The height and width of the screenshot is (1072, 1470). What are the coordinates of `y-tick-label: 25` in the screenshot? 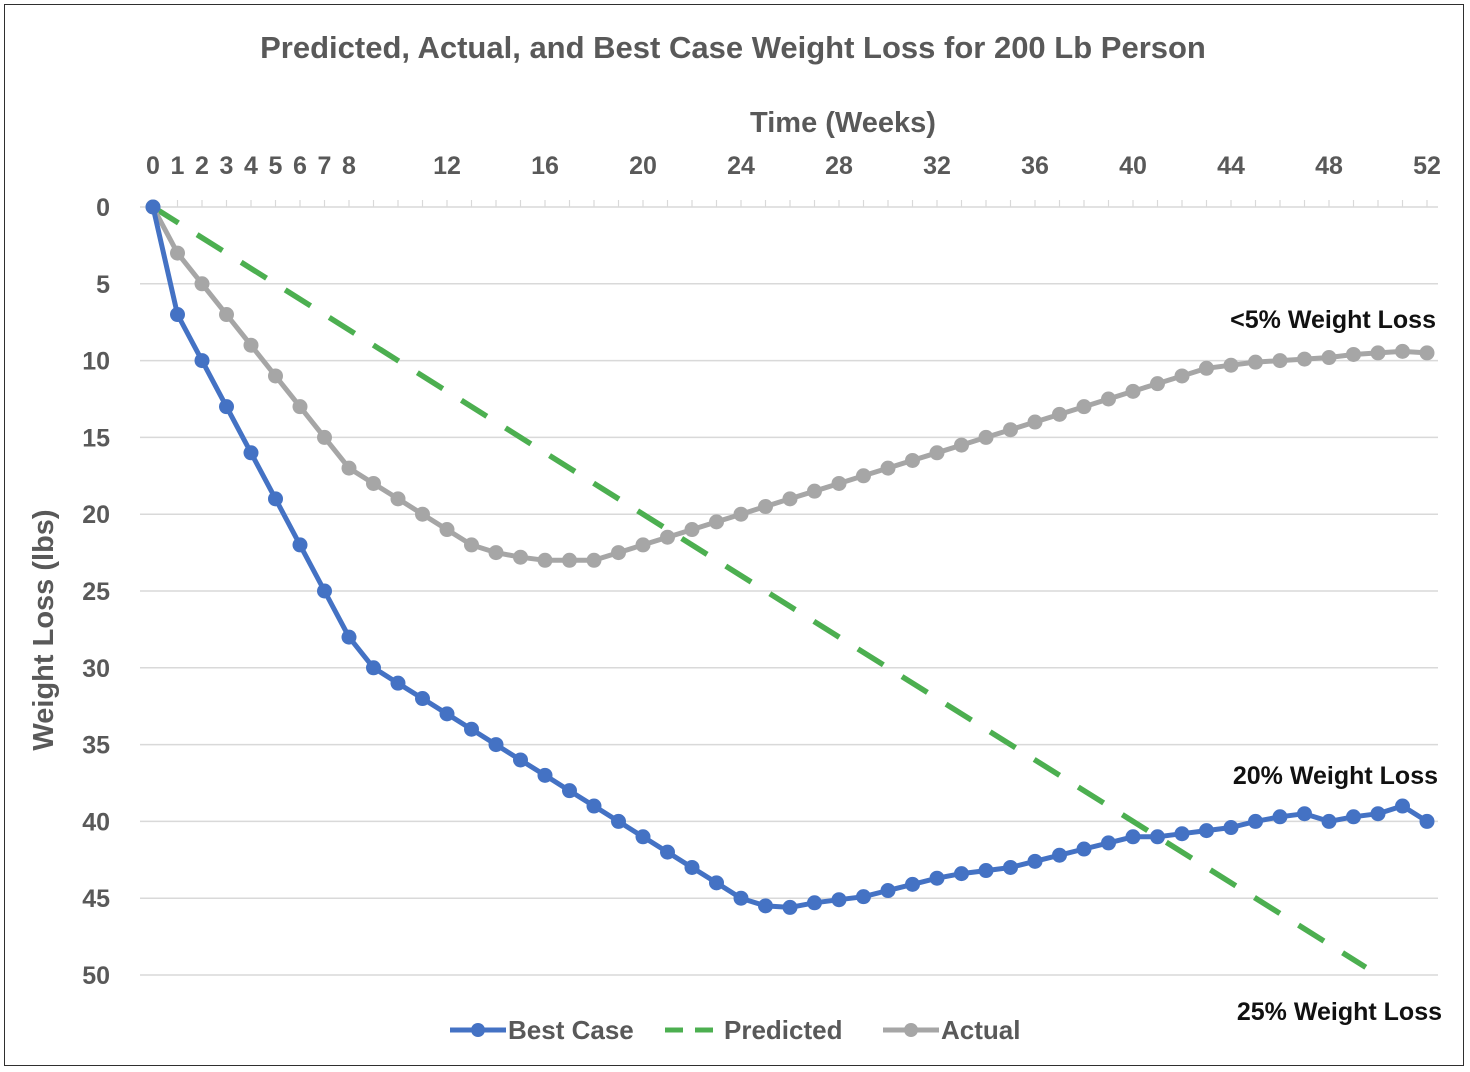 It's located at (96, 592).